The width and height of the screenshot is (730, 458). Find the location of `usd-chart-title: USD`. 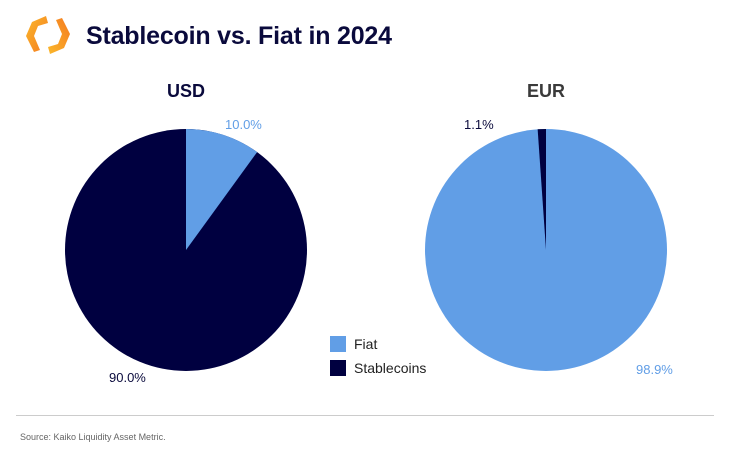

usd-chart-title: USD is located at coordinates (185, 91).